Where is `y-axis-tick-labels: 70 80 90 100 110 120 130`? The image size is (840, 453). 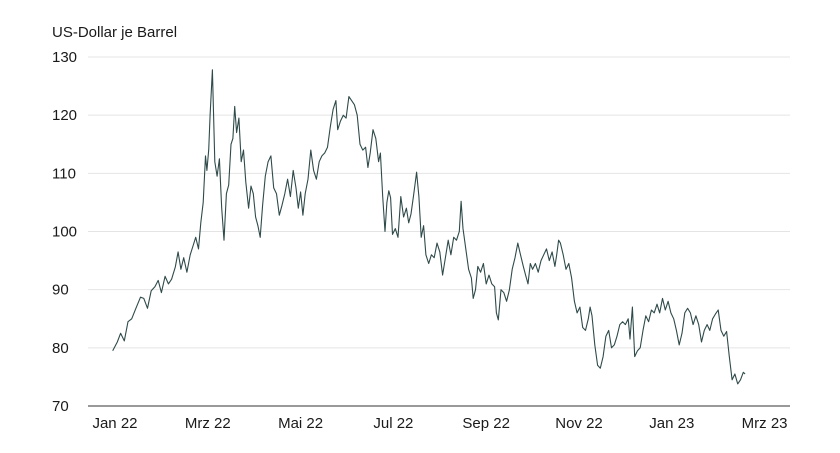
y-axis-tick-labels: 70 80 90 100 110 120 130 is located at coordinates (64, 232).